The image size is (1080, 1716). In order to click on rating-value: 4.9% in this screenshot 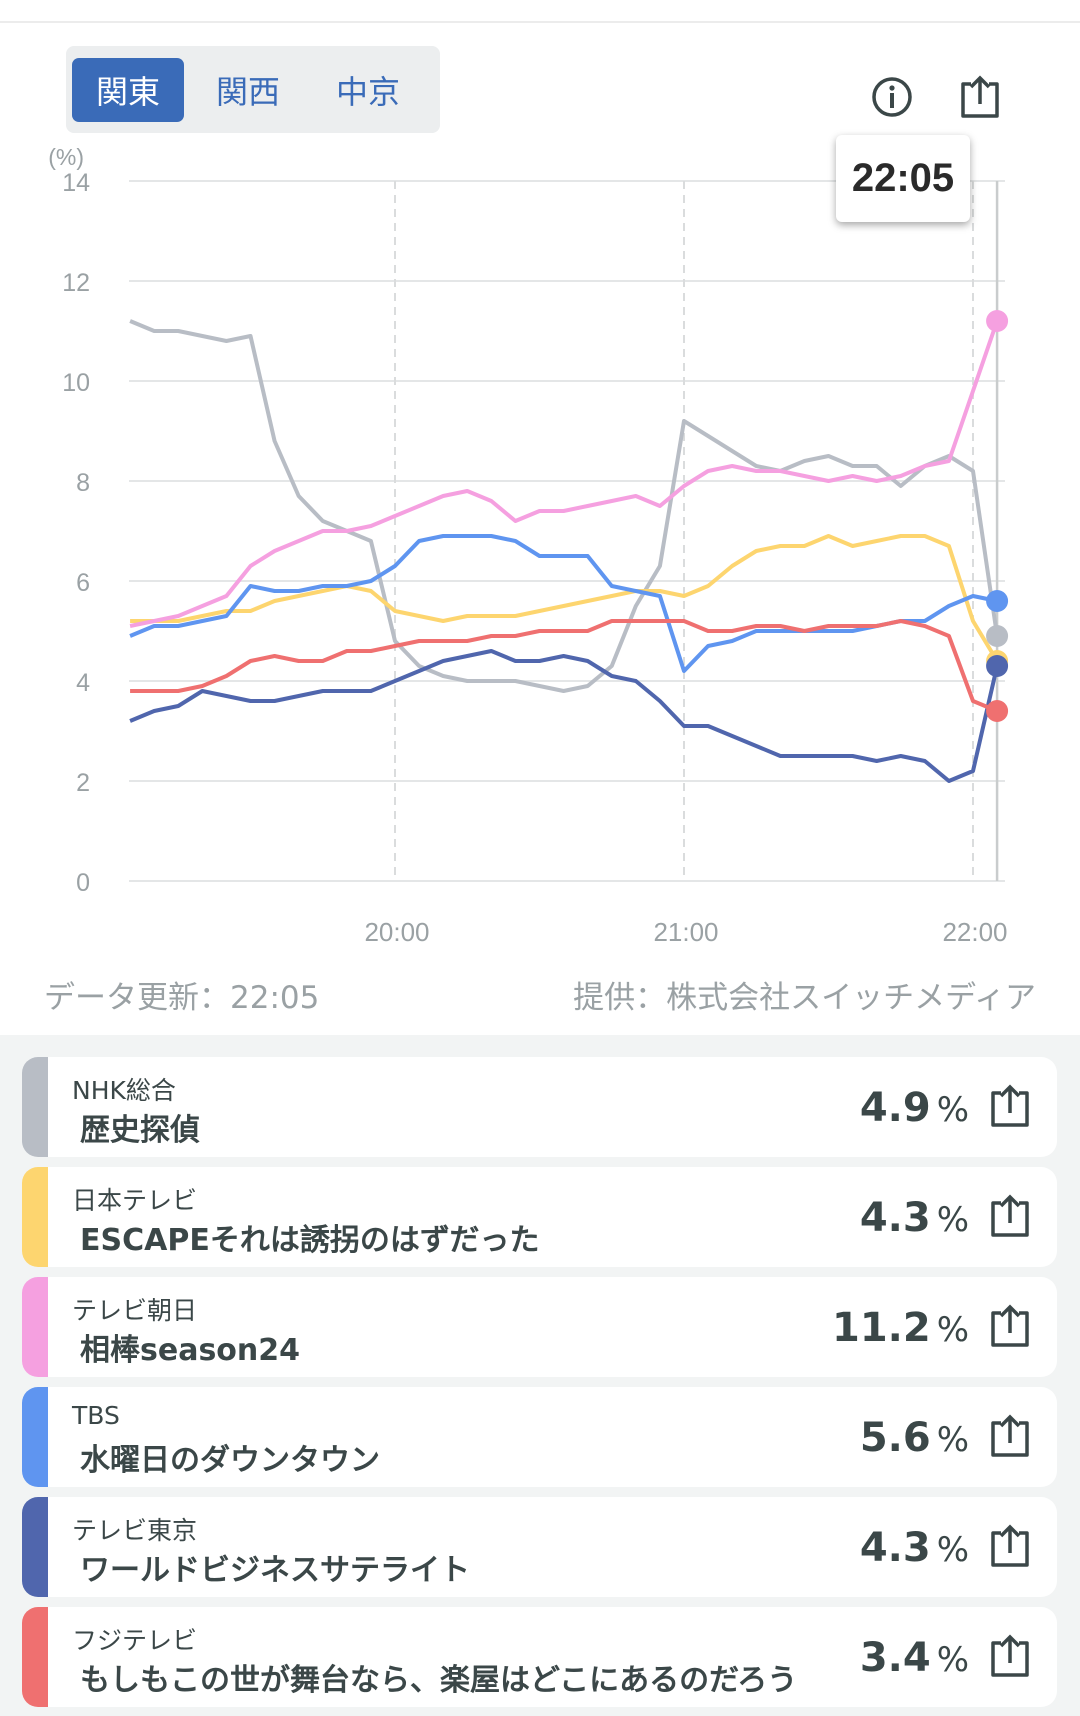, I will do `click(914, 1108)`.